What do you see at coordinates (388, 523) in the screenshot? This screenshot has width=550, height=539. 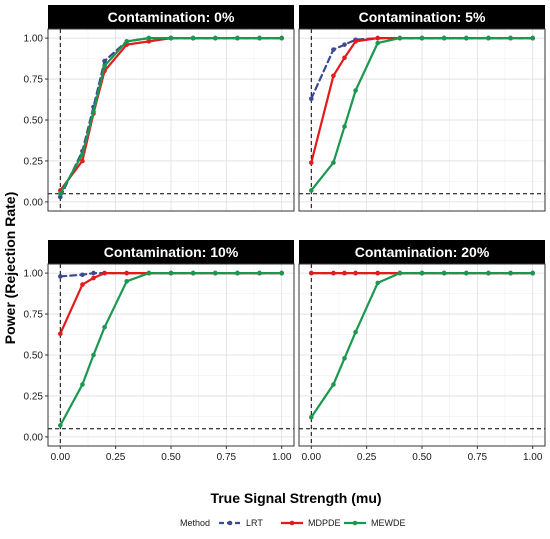 I see `legend-label: MEWDE` at bounding box center [388, 523].